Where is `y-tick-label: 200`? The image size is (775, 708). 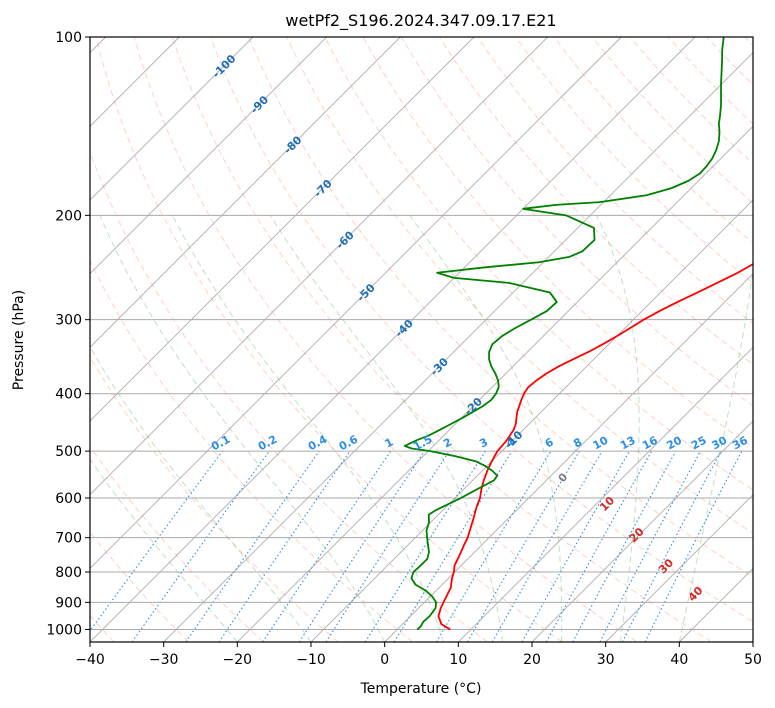
y-tick-label: 200 is located at coordinates (68, 216).